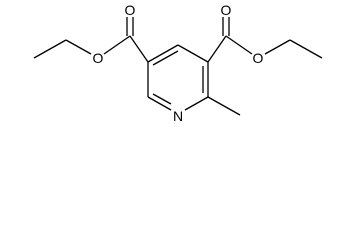  I want to click on atom-label: N, so click(178, 116).